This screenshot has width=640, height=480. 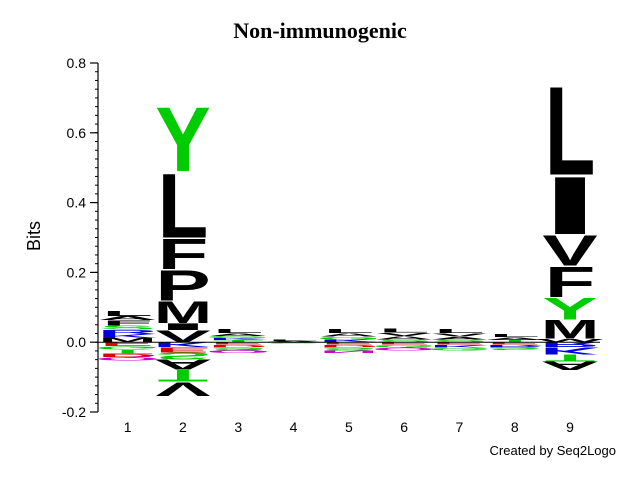 I want to click on x-tick-label: 4, so click(x=294, y=427).